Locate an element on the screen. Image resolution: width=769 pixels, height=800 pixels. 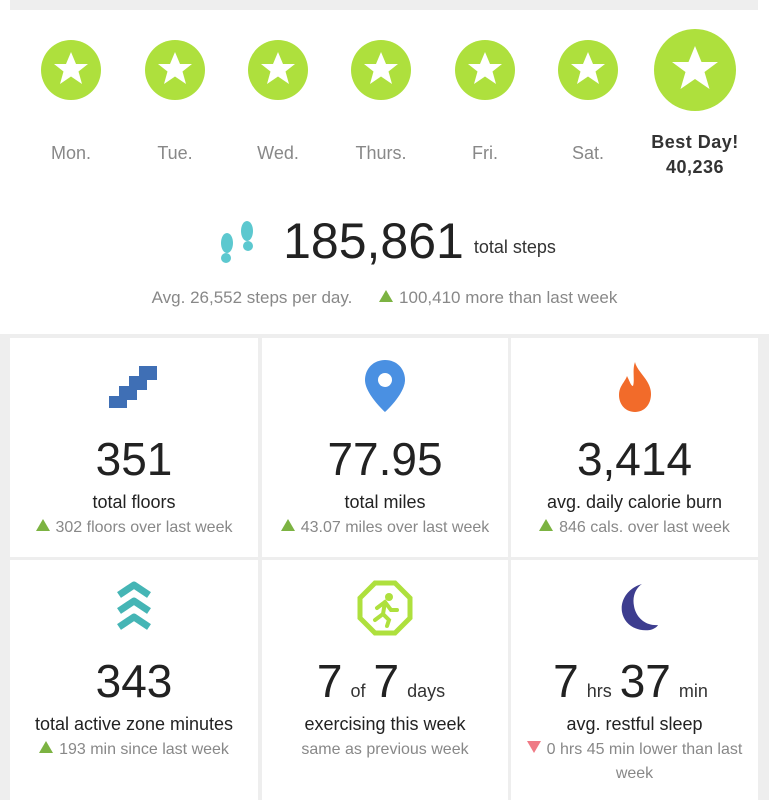
steps-summary: 185,861 total steps is located at coordinates (384, 241).